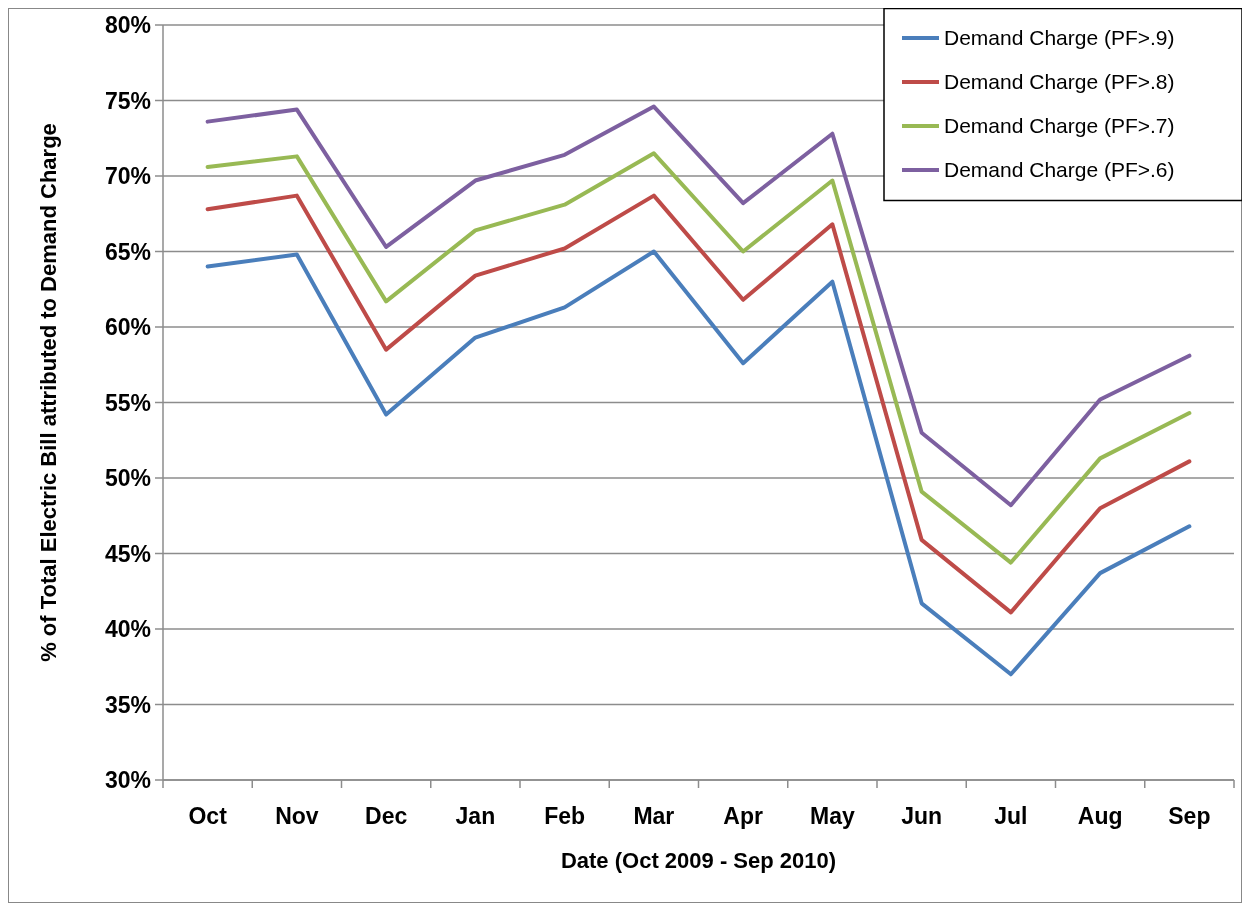 This screenshot has height=907, width=1250. Describe the element at coordinates (698, 860) in the screenshot. I see `x-axis-title: Date (Oct 2009 - Sep 2010)` at that location.